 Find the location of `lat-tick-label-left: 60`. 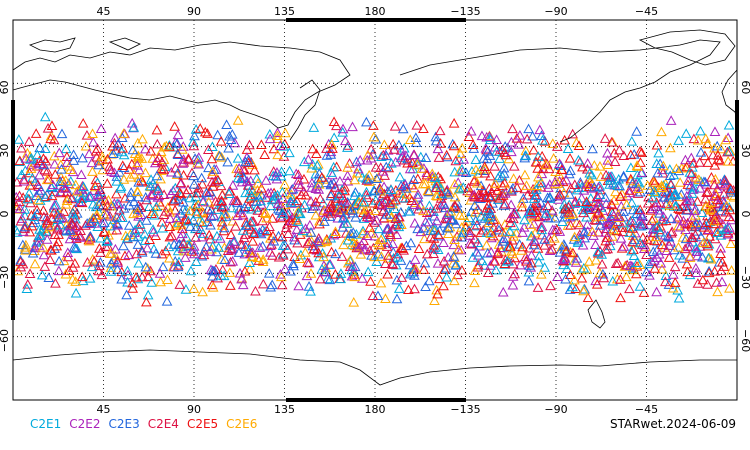

lat-tick-label-left: 60 is located at coordinates (5, 87).